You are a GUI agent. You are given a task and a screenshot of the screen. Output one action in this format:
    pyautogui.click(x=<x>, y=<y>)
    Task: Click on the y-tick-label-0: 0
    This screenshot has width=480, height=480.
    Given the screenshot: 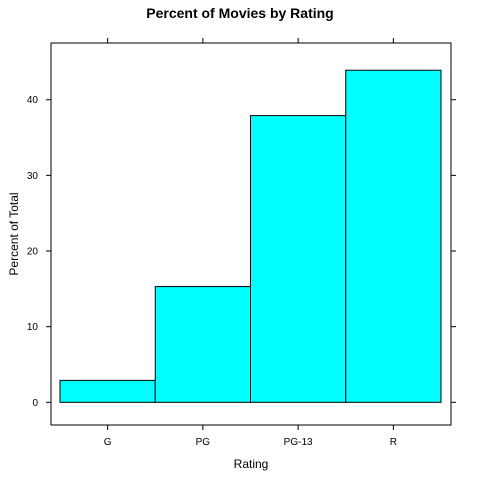 What is the action you would take?
    pyautogui.click(x=35, y=403)
    